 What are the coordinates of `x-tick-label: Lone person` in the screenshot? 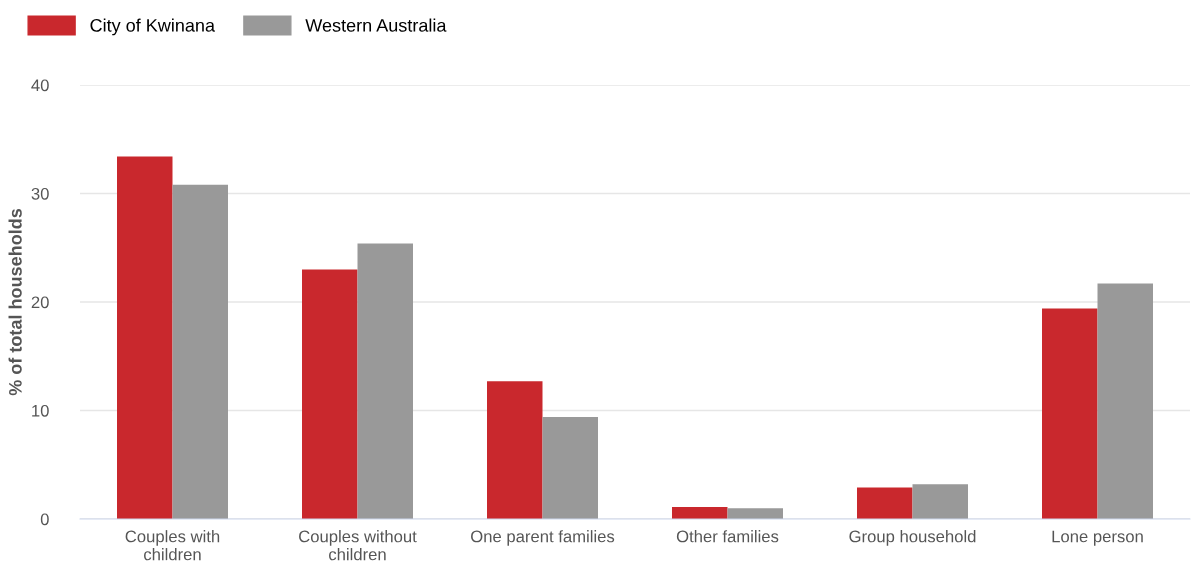 It's located at (1097, 538).